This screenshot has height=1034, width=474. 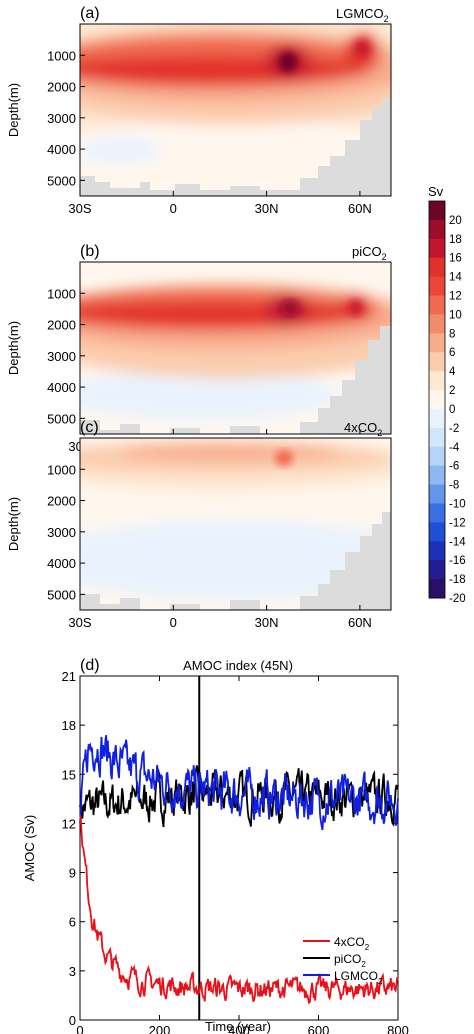 I want to click on panel-a-plot, so click(x=235, y=110).